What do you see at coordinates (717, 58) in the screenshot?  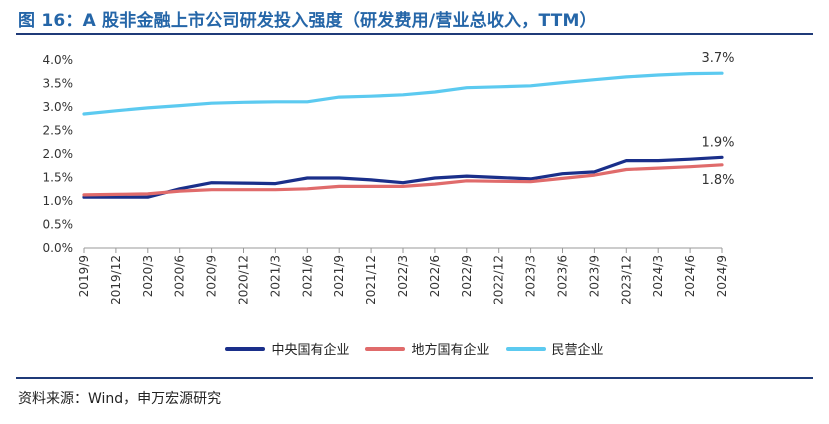 I see `data-label-private: 3.7%` at bounding box center [717, 58].